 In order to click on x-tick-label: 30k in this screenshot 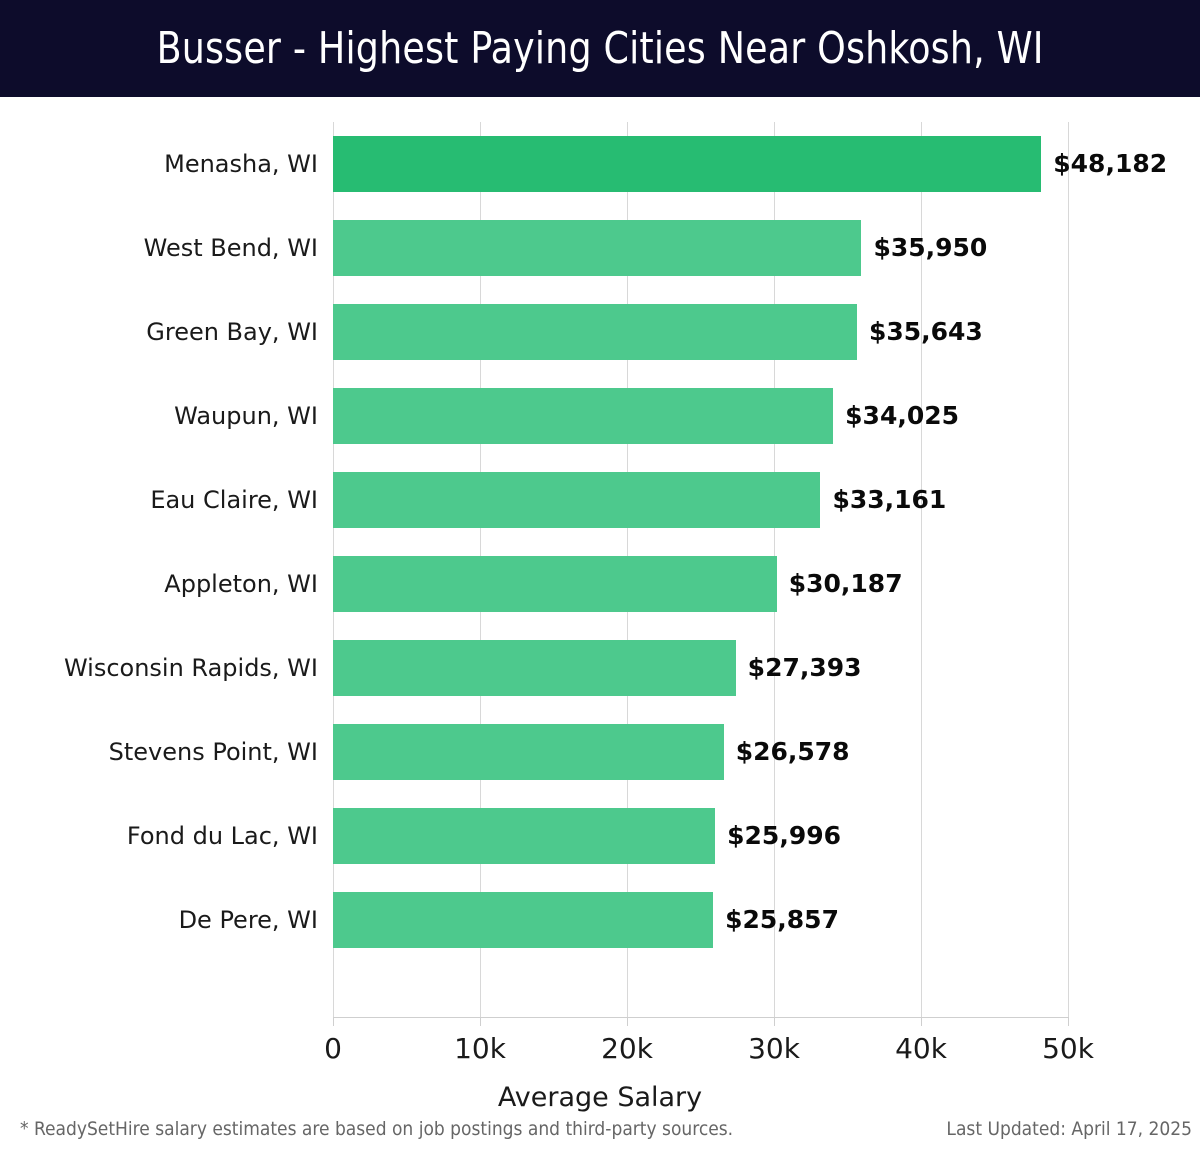, I will do `click(774, 1048)`.